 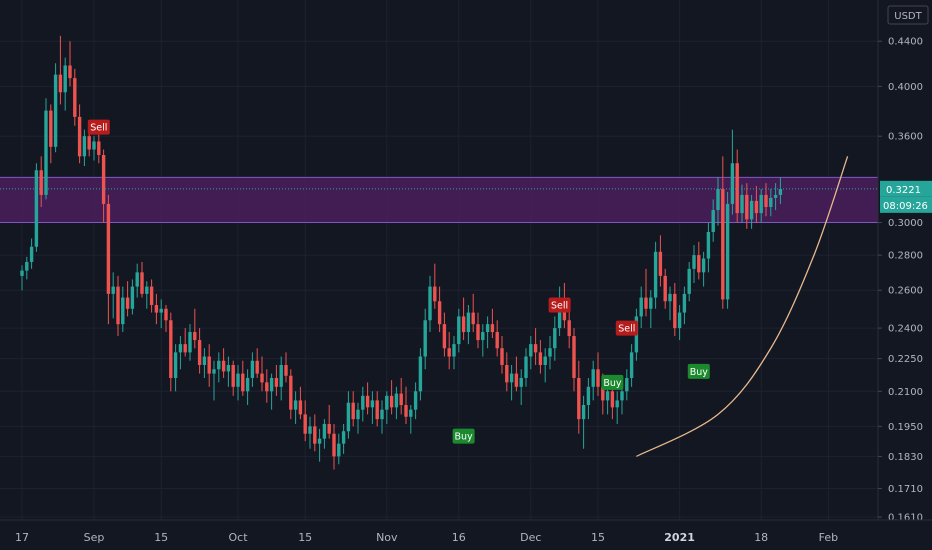 What do you see at coordinates (387, 537) in the screenshot?
I see `date-tick-label: Nov` at bounding box center [387, 537].